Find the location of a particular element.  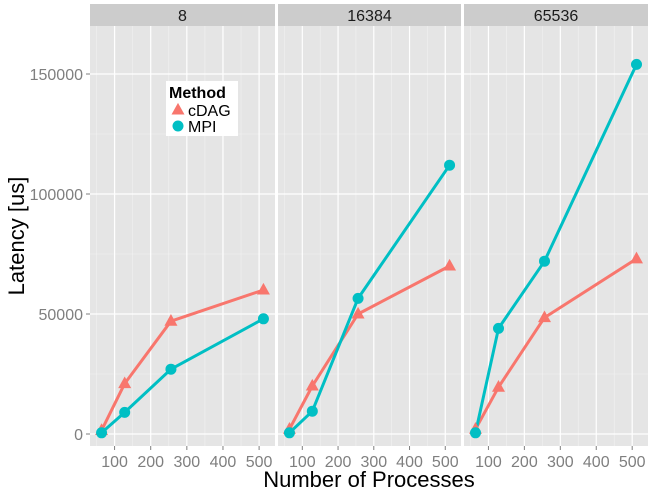

legend-key-cdag is located at coordinates (178, 108).